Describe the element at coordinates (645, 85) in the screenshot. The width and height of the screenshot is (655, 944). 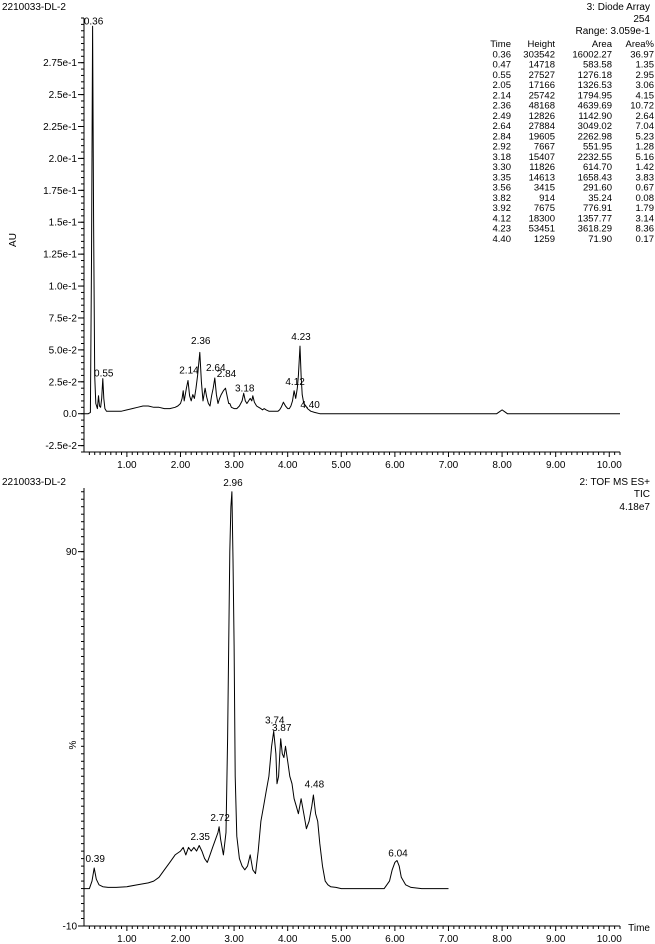
I see `peak-table-cell: 3.06` at that location.